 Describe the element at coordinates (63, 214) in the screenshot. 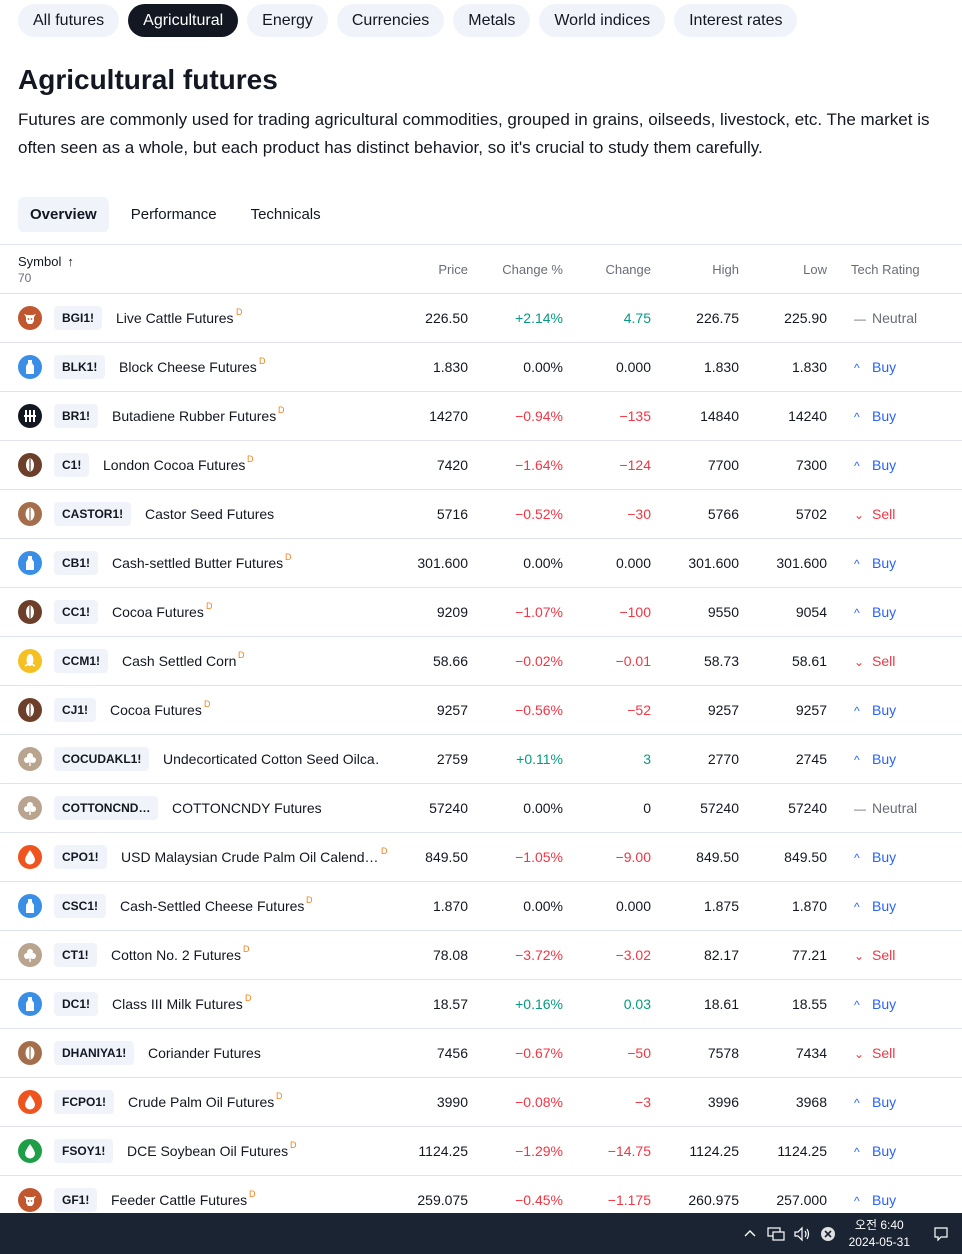

I see `tab-overview: Overview` at that location.